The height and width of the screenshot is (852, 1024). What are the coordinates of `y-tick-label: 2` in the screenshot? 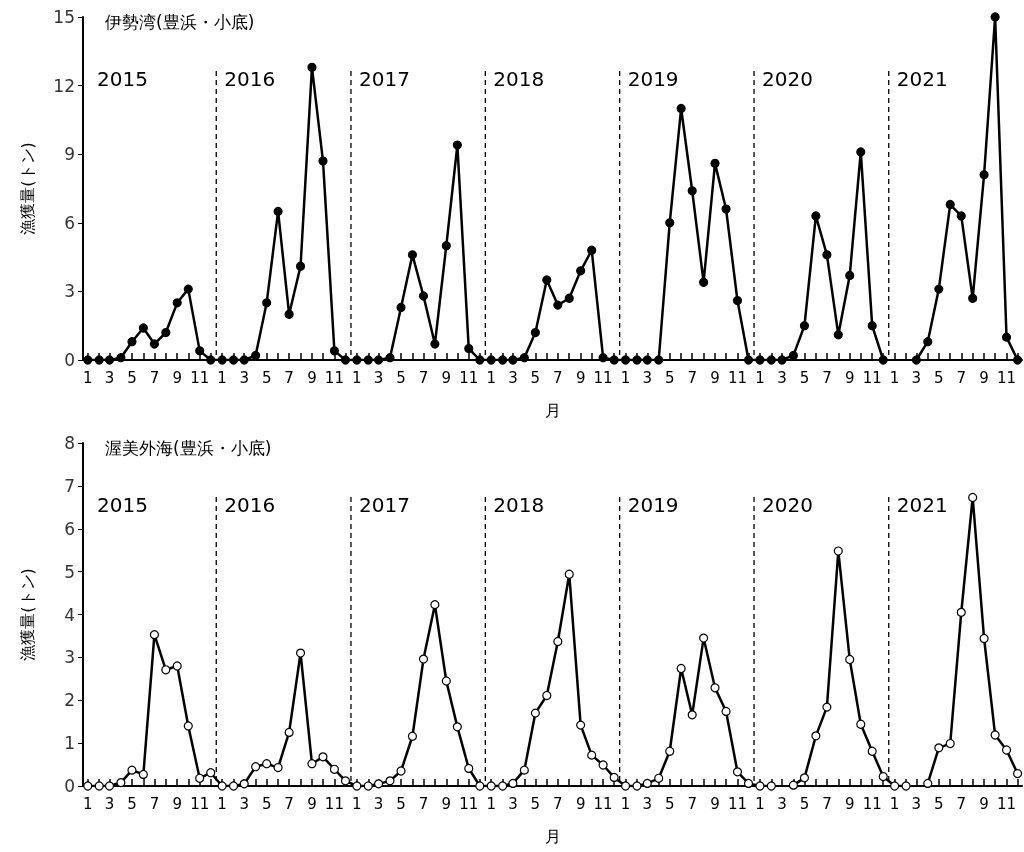 It's located at (69, 700).